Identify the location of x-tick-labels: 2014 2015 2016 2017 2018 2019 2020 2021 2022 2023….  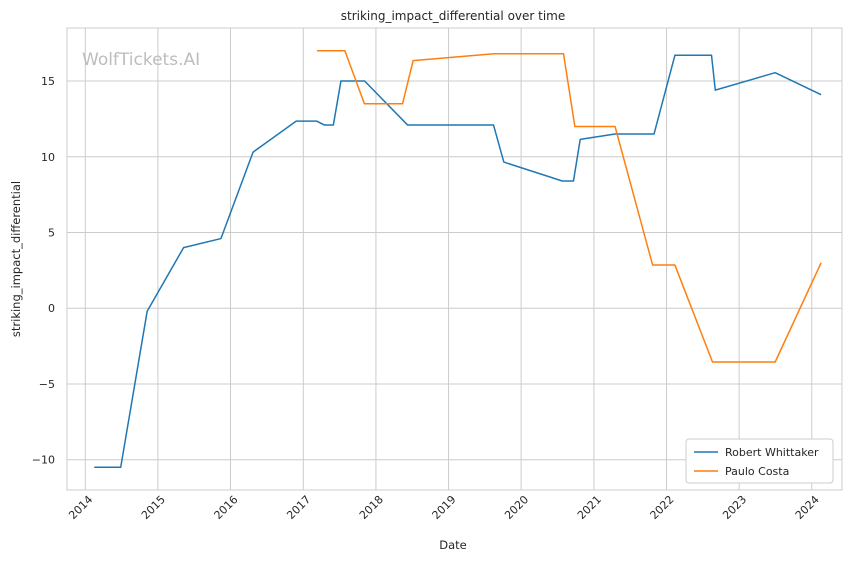
(443, 507).